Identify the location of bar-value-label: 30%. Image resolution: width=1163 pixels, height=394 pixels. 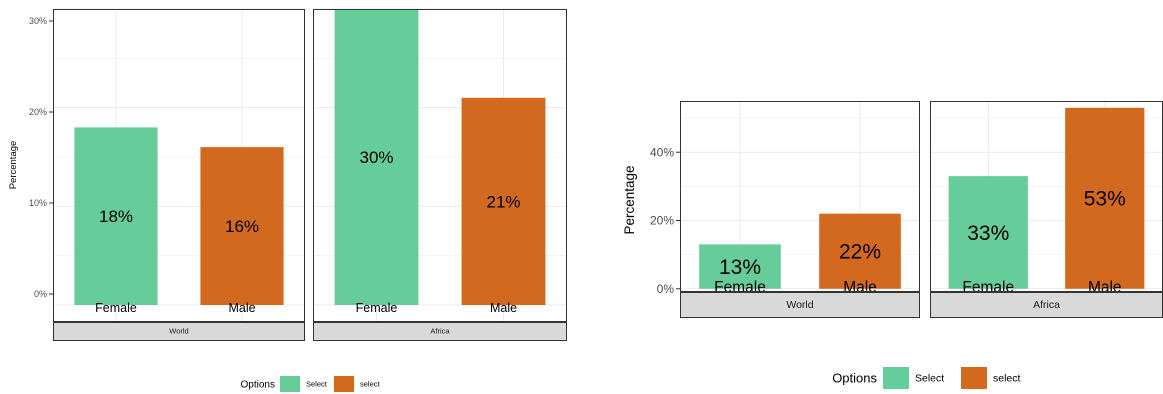
(376, 157).